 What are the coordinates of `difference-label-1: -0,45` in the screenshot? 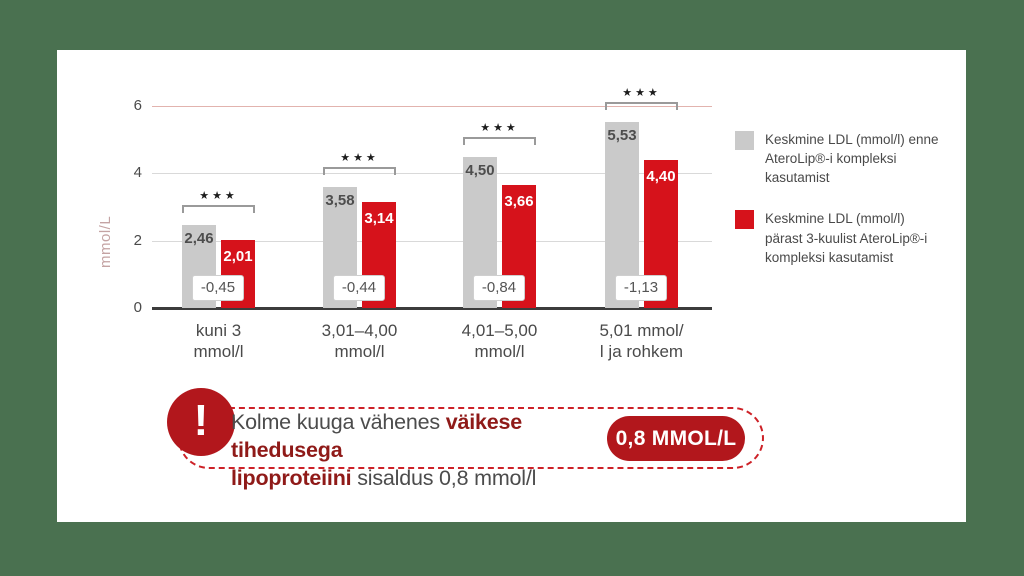 It's located at (218, 288).